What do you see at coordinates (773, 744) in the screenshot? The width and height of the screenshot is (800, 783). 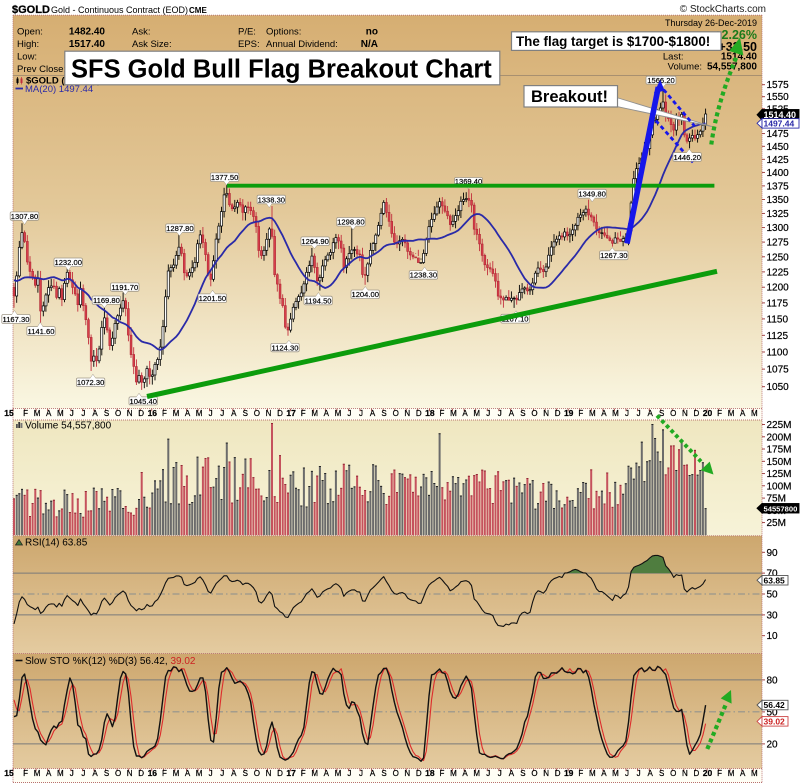 I see `svg-text: 20` at bounding box center [773, 744].